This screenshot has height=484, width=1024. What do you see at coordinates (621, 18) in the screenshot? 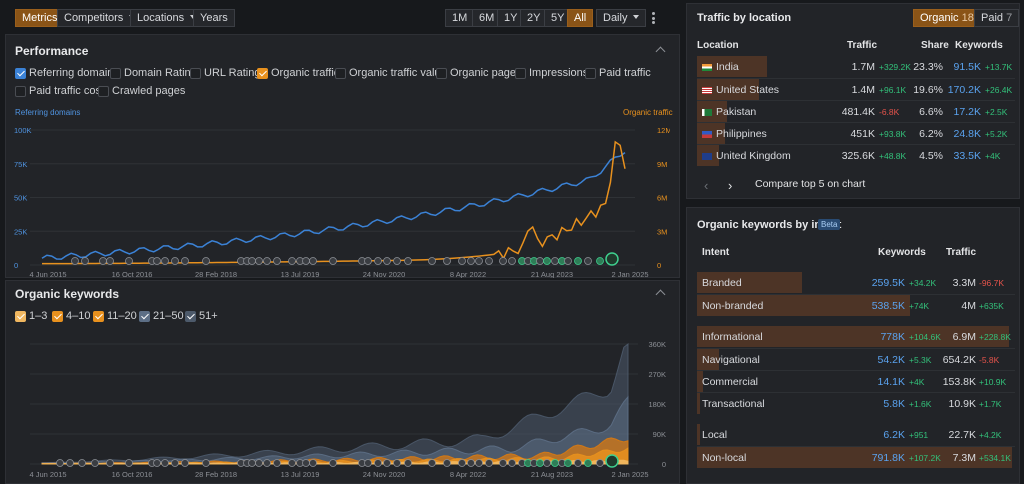
I see `interval-select: Daily` at bounding box center [621, 18].